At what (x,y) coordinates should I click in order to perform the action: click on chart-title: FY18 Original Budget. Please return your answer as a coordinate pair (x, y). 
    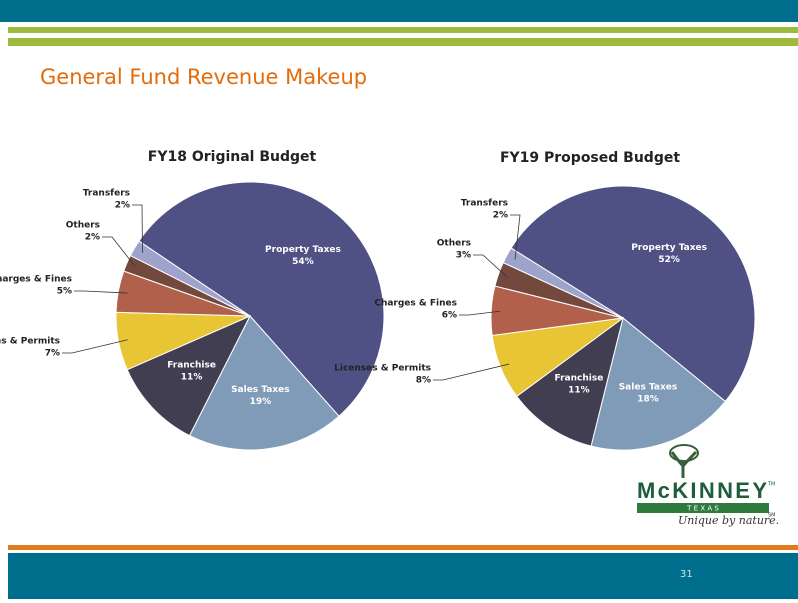
    Looking at the image, I should click on (232, 157).